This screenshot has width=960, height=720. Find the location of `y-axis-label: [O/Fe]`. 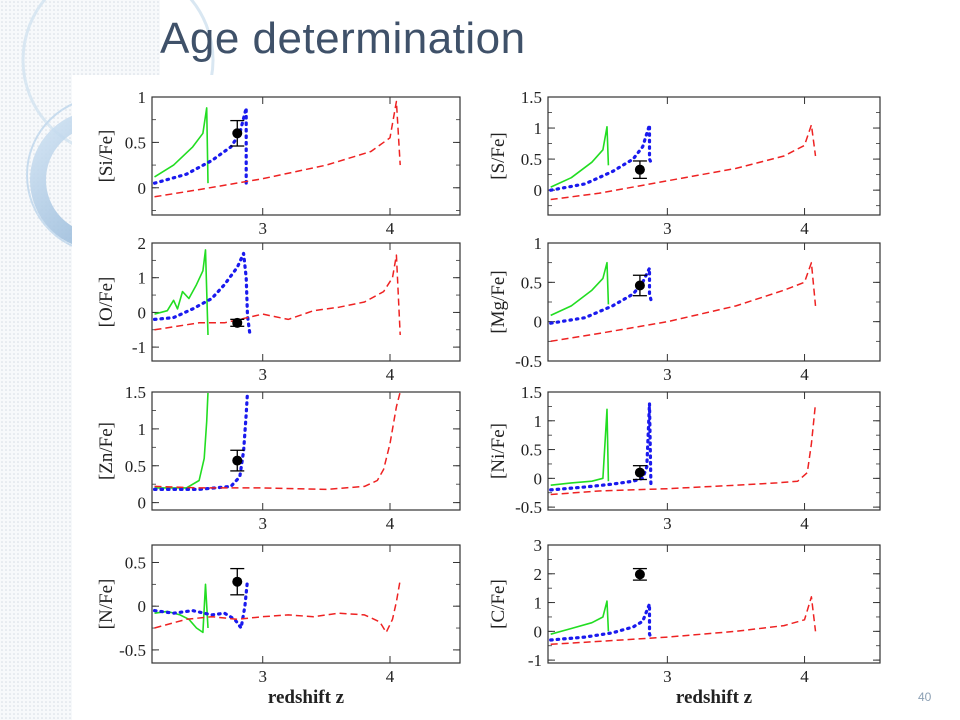

y-axis-label: [O/Fe] is located at coordinates (106, 302).